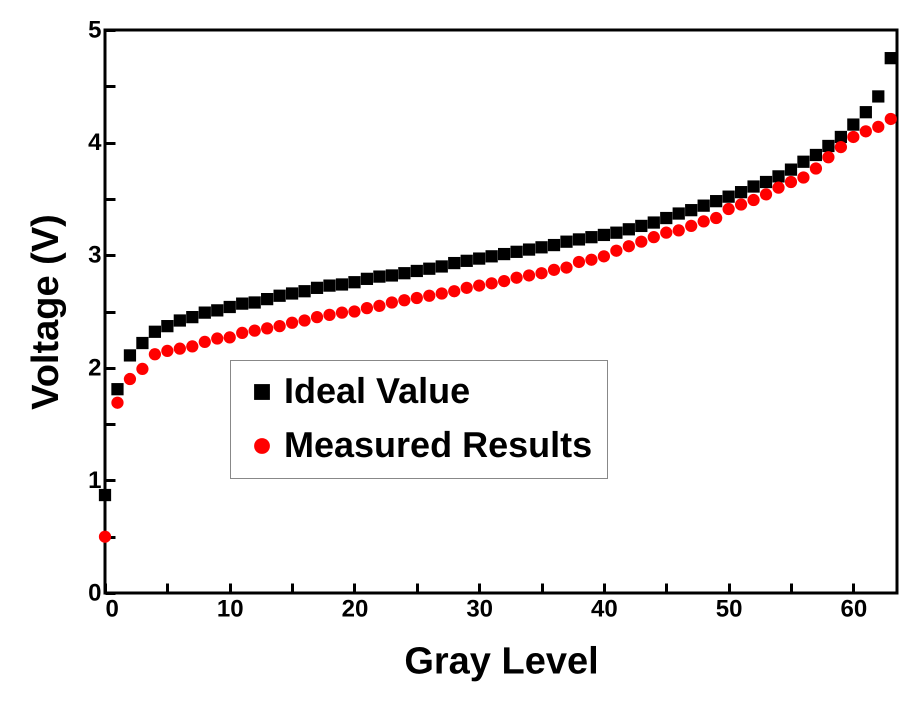 The width and height of the screenshot is (899, 710). I want to click on x-tick-label: 40, so click(604, 609).